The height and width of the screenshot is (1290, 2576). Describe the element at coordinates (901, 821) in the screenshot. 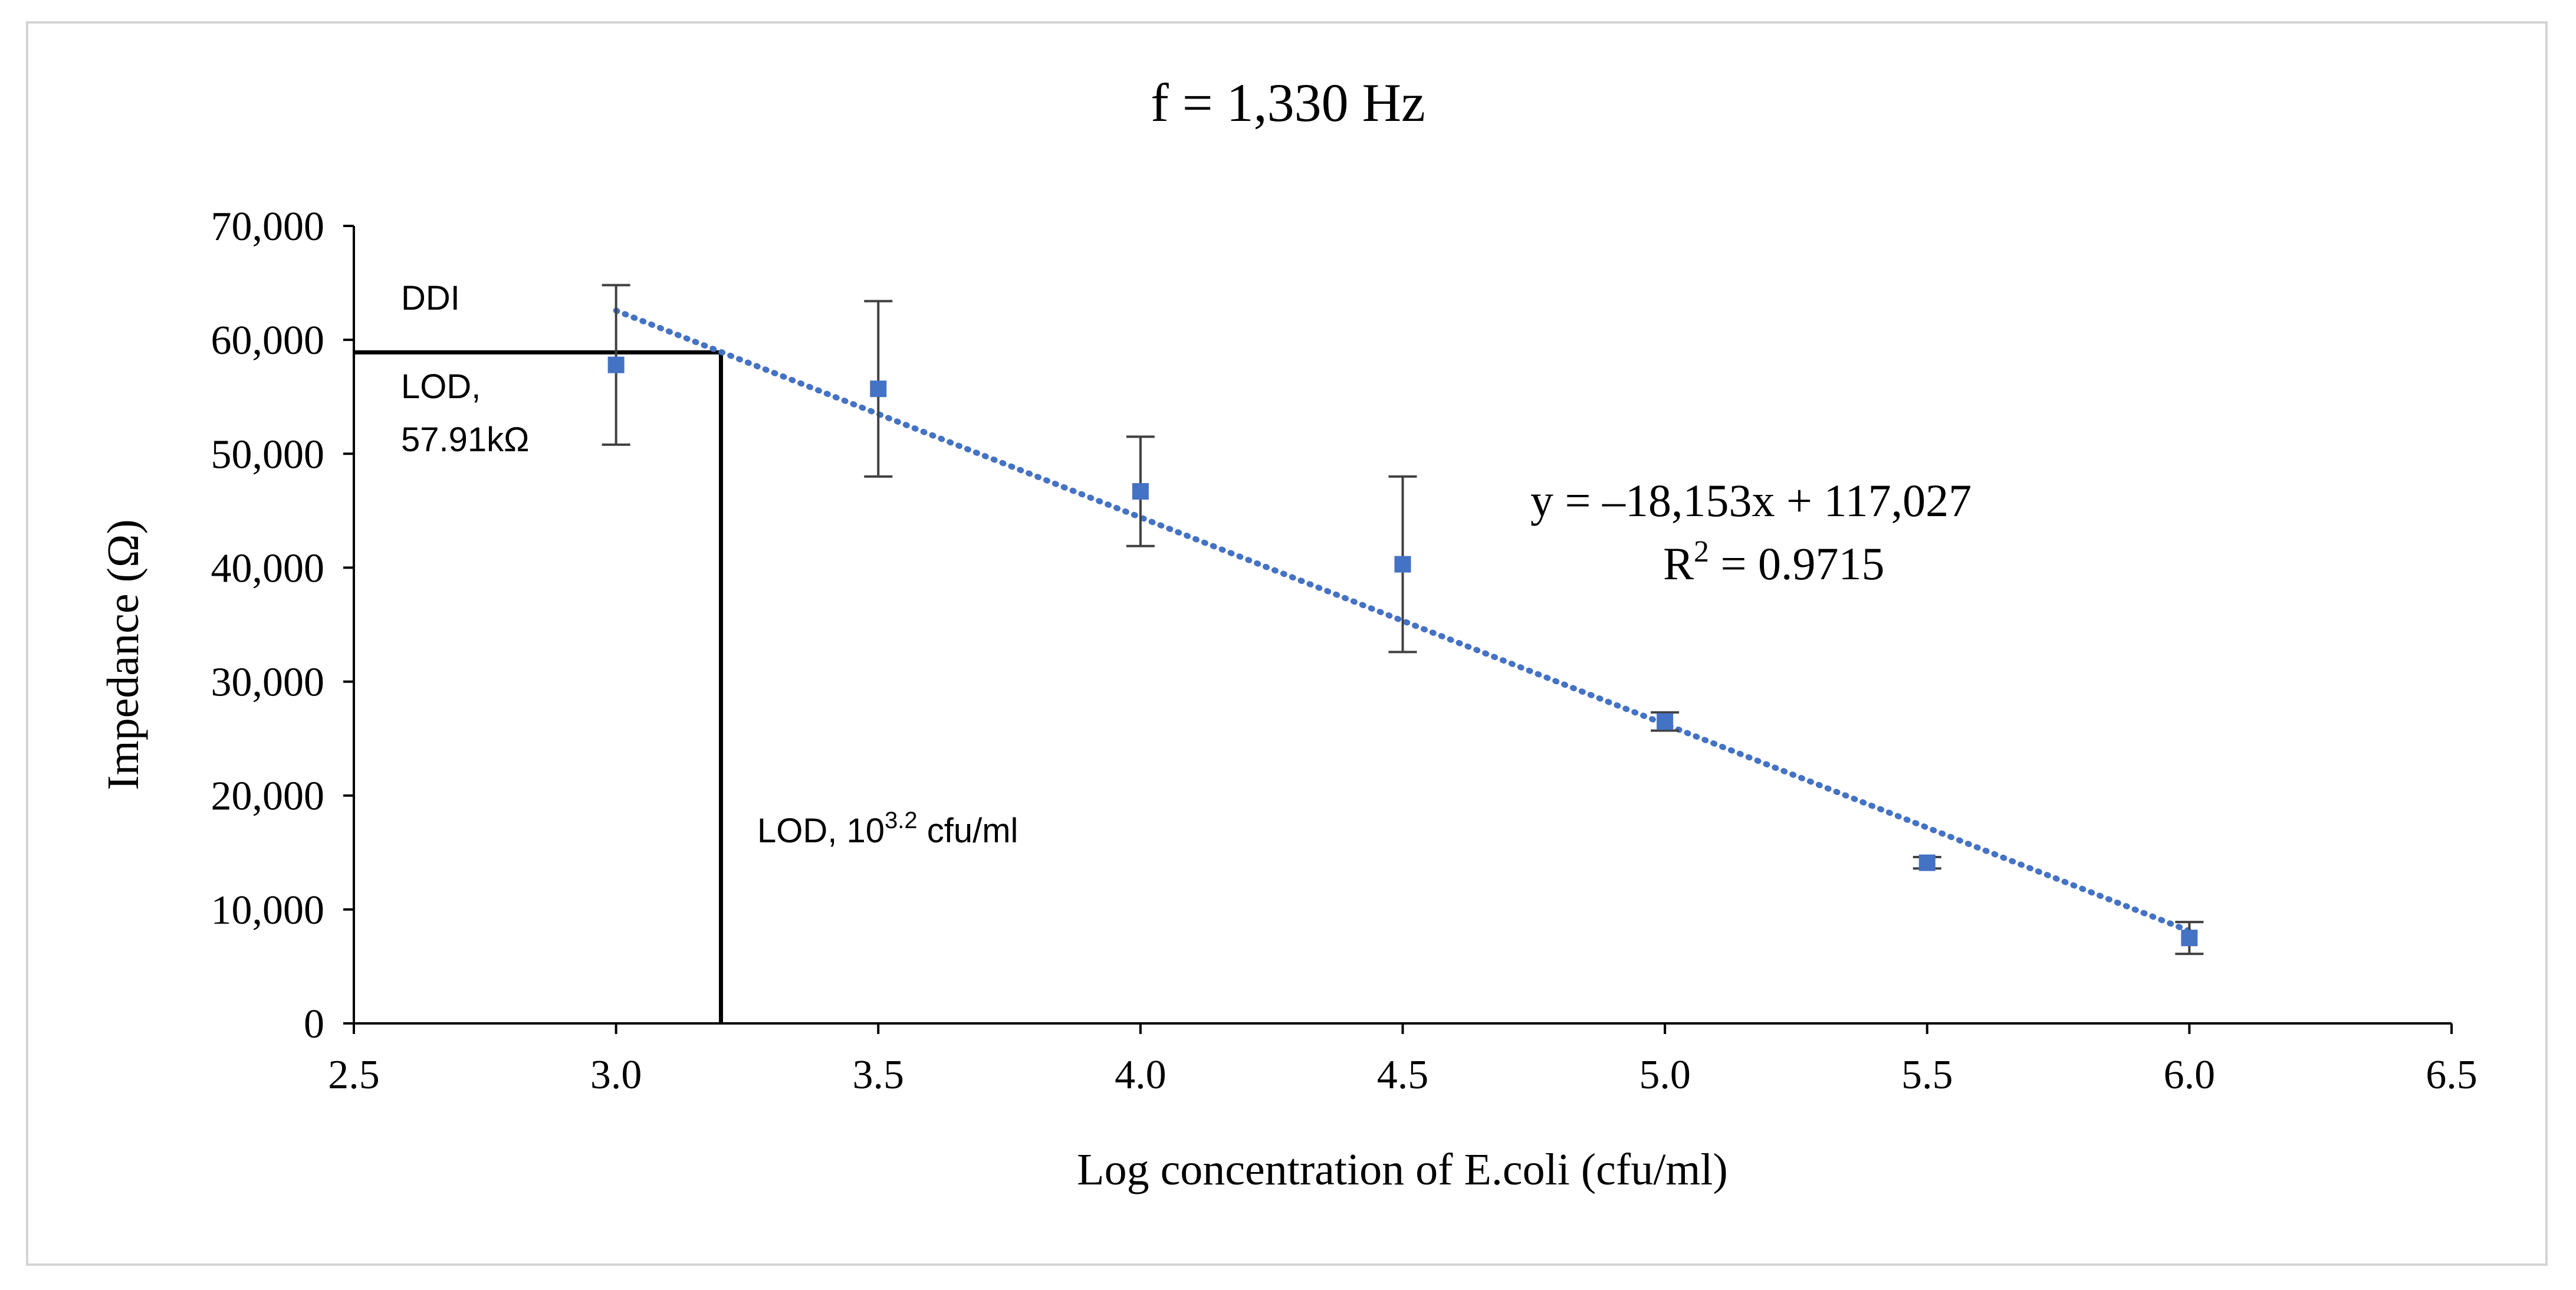

I see `lod-concentration-exponent: 3.2` at that location.